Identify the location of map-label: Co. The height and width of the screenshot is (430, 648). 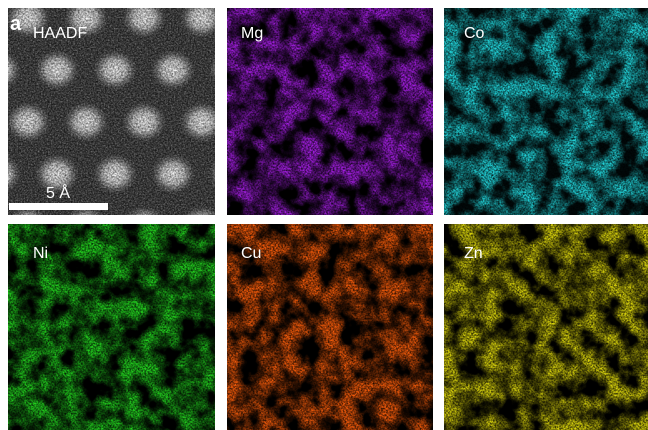
(474, 33).